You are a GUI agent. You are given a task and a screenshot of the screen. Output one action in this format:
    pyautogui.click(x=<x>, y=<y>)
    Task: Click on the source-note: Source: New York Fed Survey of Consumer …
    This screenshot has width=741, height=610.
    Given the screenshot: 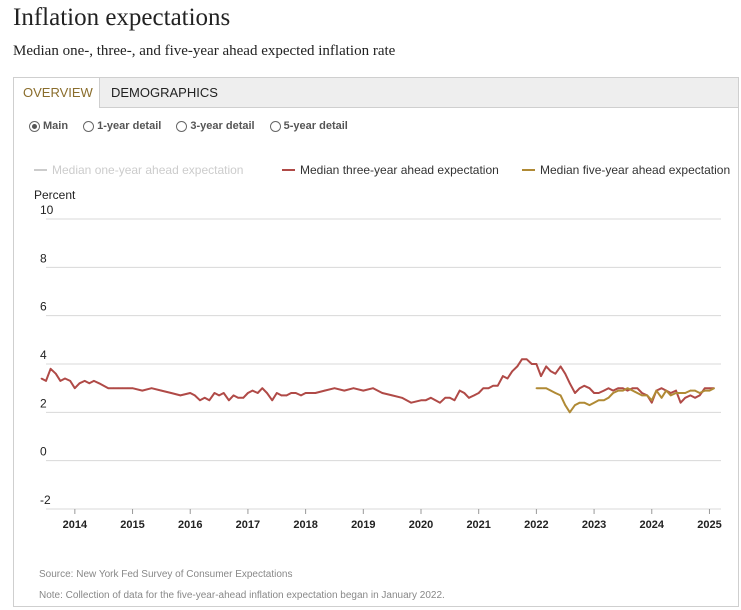 What is the action you would take?
    pyautogui.click(x=166, y=574)
    